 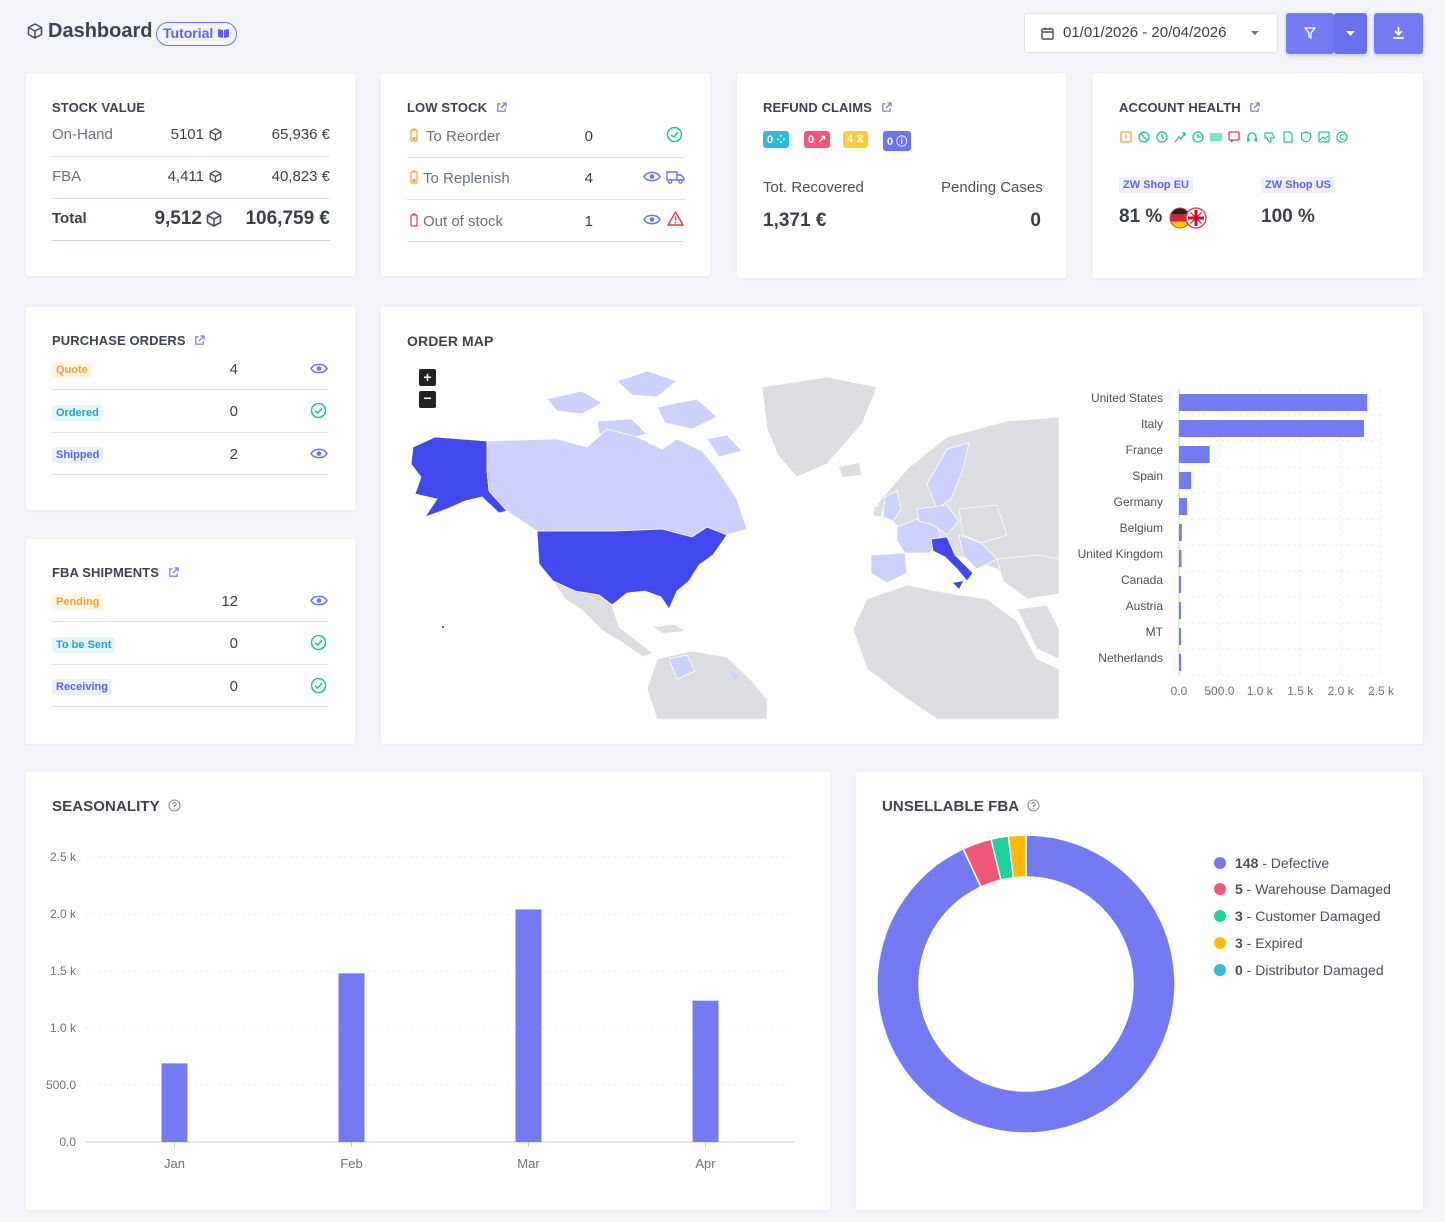 What do you see at coordinates (892, 506) in the screenshot?
I see `uk-region` at bounding box center [892, 506].